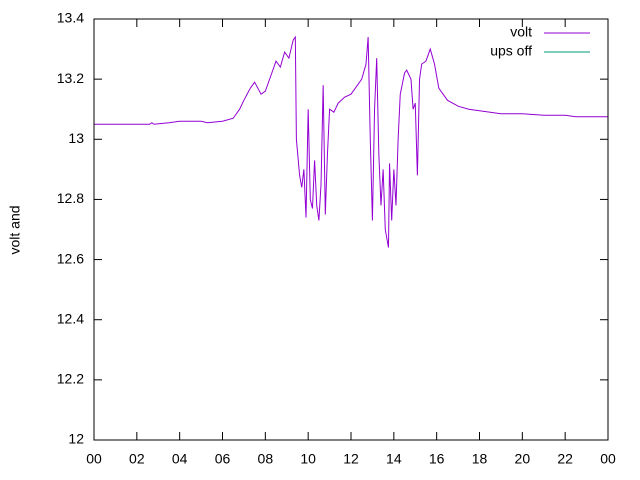 The height and width of the screenshot is (480, 640). Describe the element at coordinates (523, 459) in the screenshot. I see `x-tick-label: 20` at that location.